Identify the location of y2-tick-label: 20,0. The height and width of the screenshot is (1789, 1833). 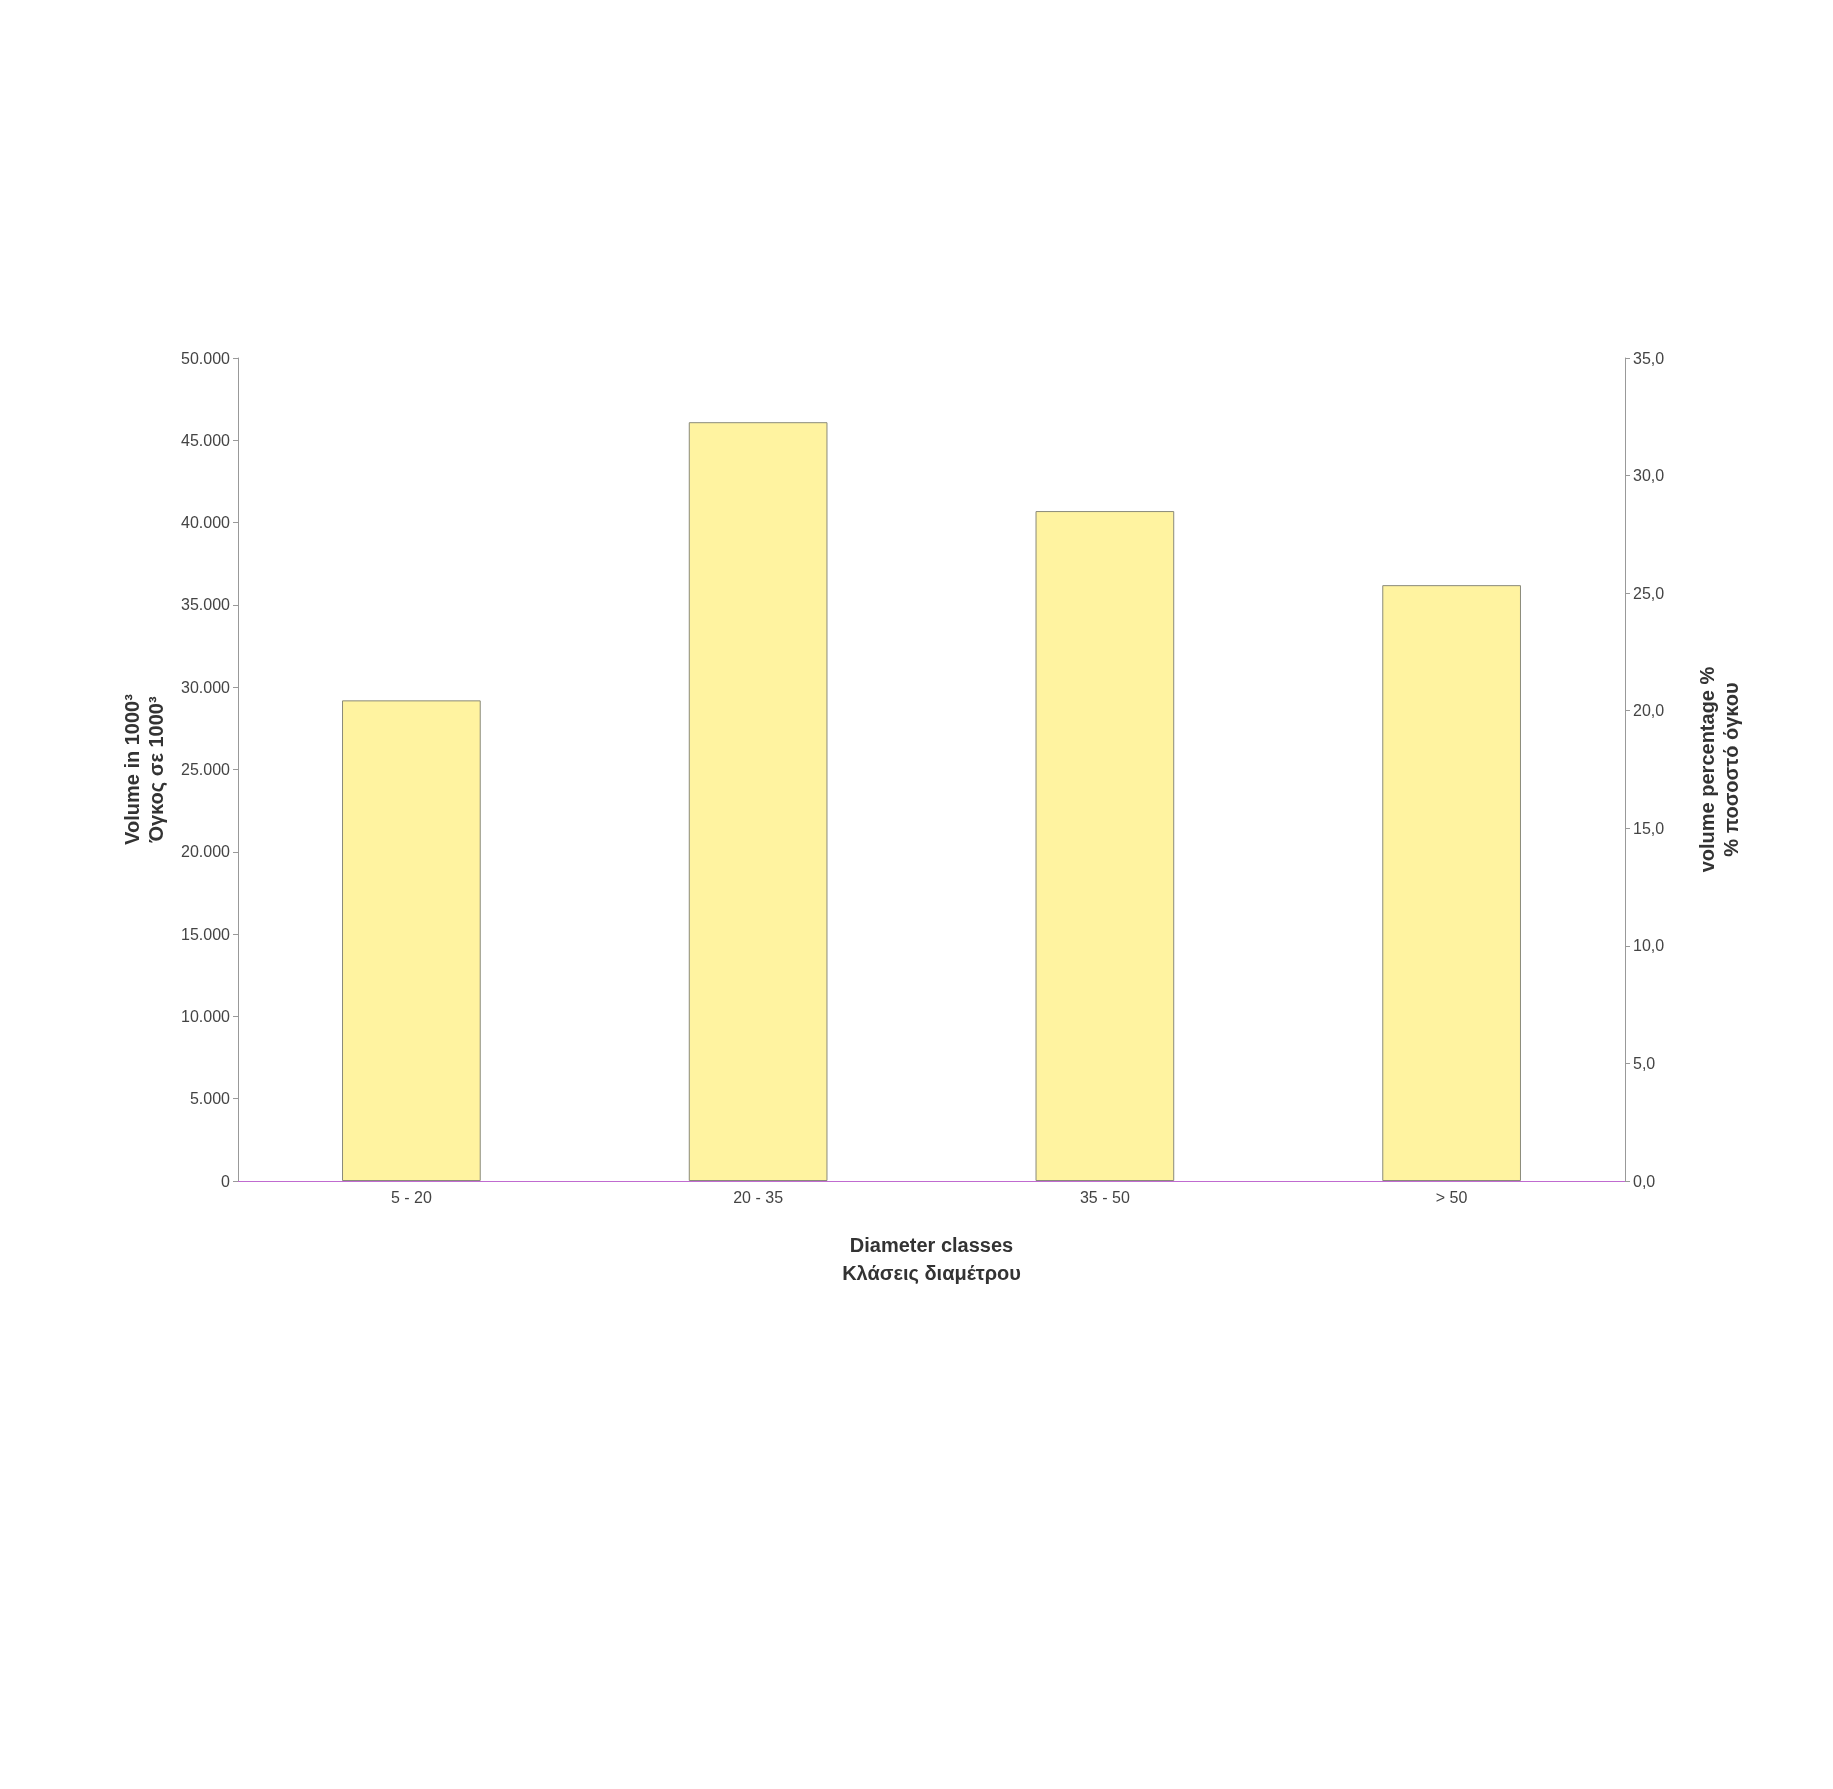
(1649, 711).